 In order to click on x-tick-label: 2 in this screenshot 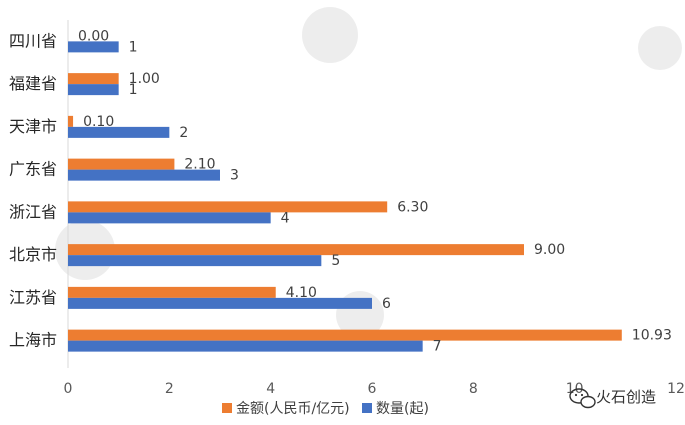, I will do `click(169, 389)`.